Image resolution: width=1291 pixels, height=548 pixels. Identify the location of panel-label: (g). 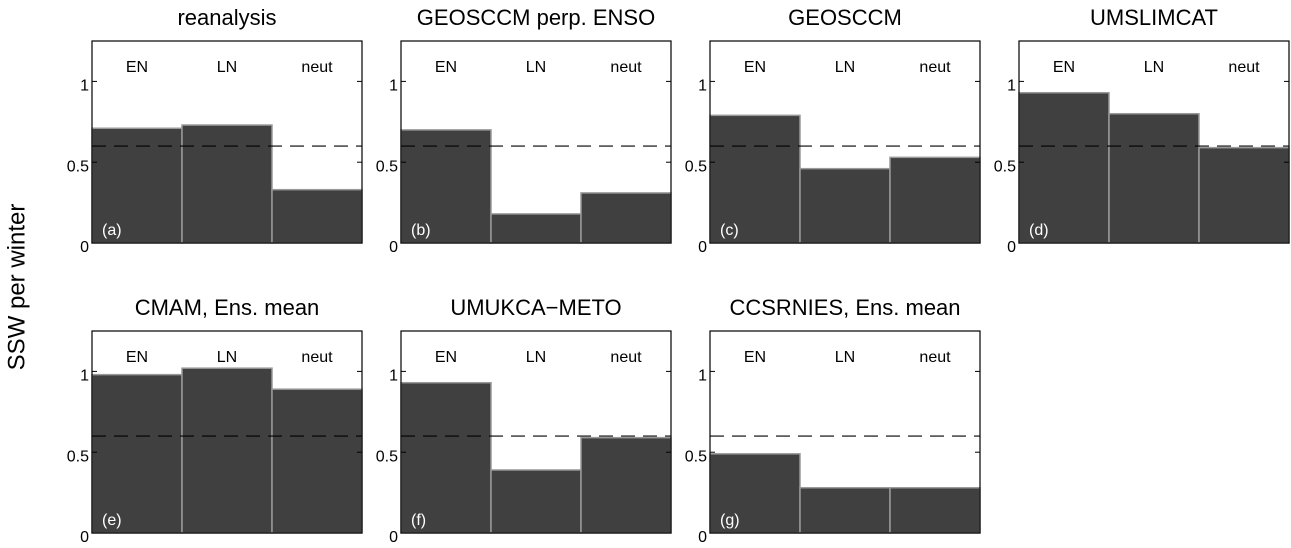
(730, 520).